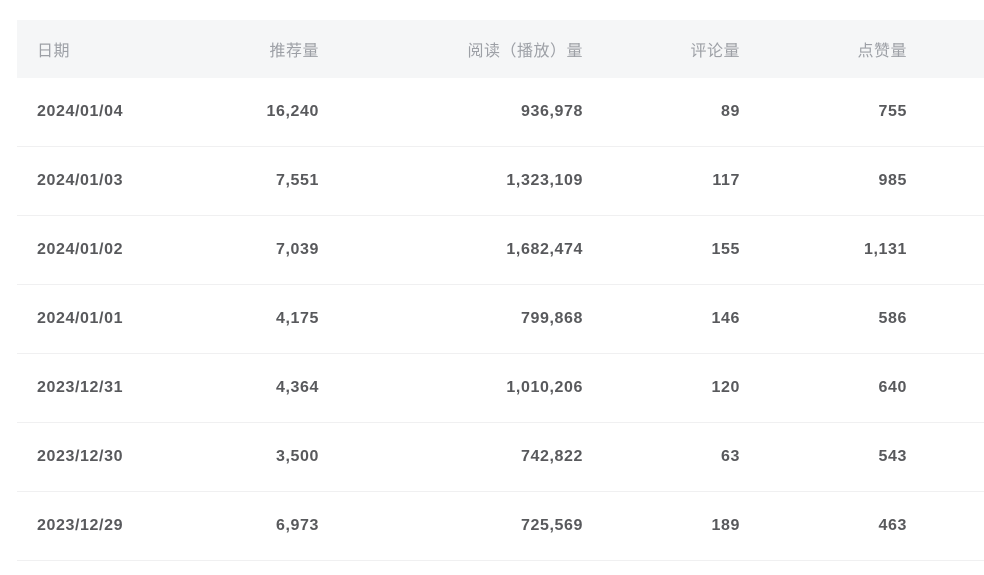 The height and width of the screenshot is (575, 984). Describe the element at coordinates (500, 388) in the screenshot. I see `table-row: 2023/12/31 4,364 1,010,206 120 640` at that location.